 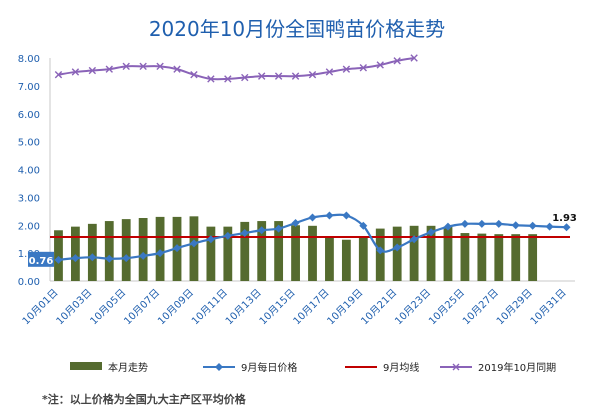 What do you see at coordinates (29, 59) in the screenshot?
I see `y-tick-label: 8.00` at bounding box center [29, 59].